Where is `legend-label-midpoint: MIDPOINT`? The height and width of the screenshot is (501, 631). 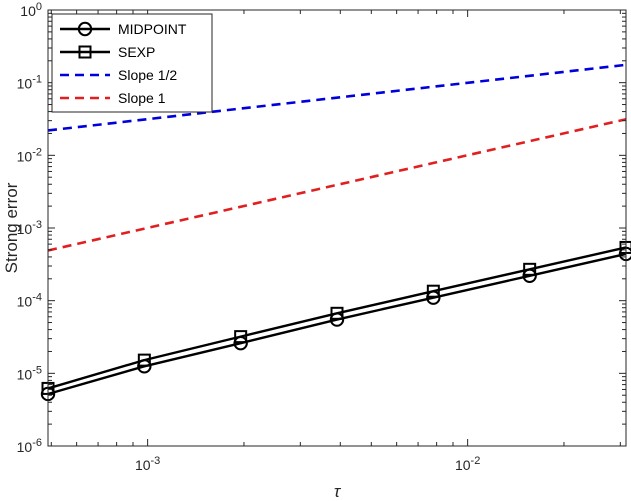
legend-label-midpoint: MIDPOINT is located at coordinates (152, 29).